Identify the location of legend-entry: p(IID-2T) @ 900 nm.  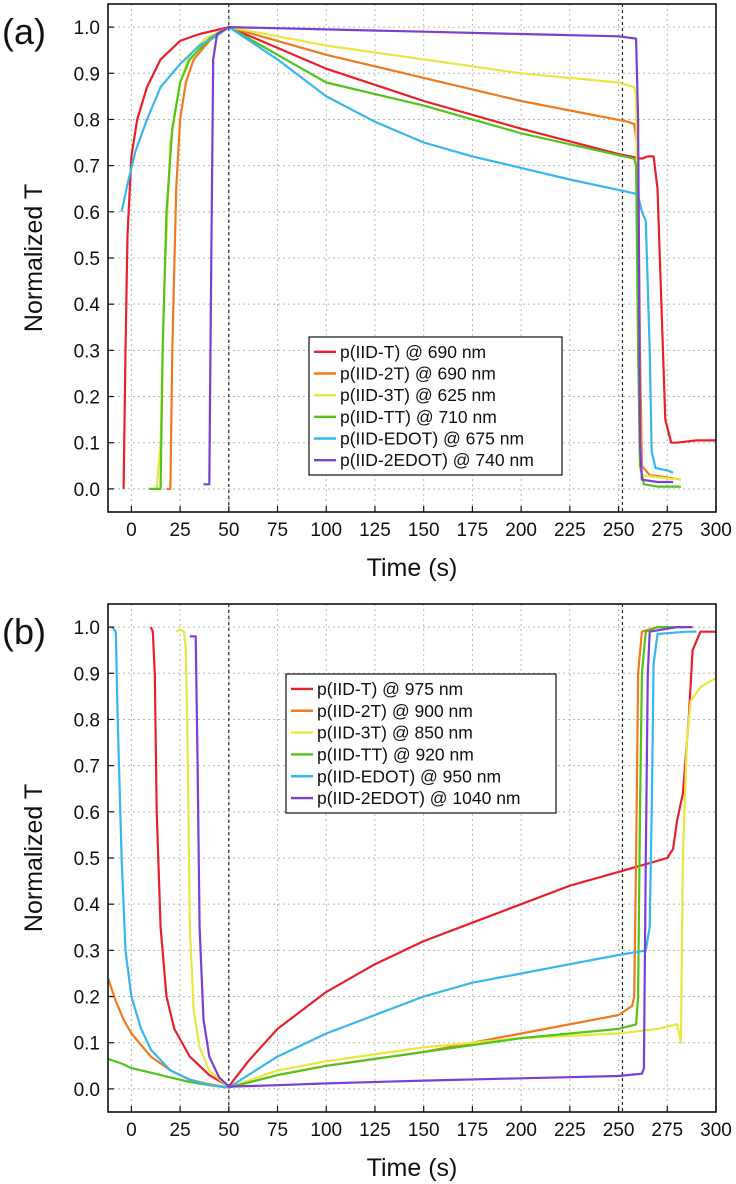
(395, 711).